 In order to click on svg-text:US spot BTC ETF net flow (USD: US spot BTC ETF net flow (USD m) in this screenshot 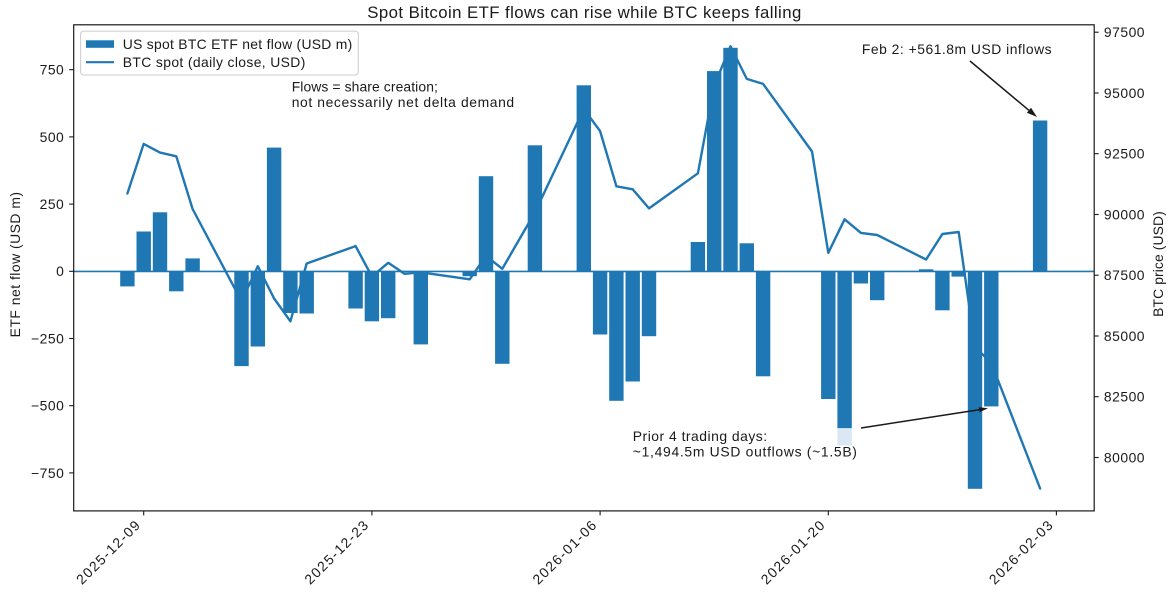, I will do `click(238, 44)`.